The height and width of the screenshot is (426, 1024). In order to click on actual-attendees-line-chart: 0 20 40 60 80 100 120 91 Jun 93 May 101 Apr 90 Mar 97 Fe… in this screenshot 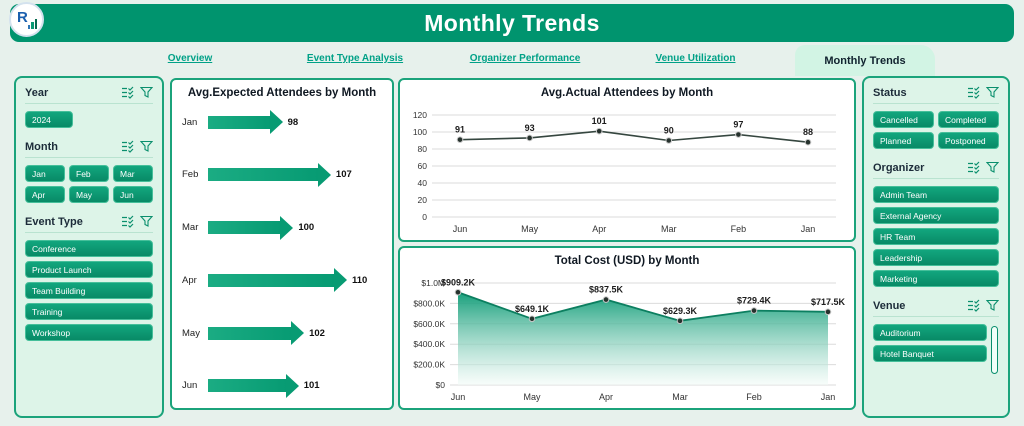, I will do `click(624, 172)`.